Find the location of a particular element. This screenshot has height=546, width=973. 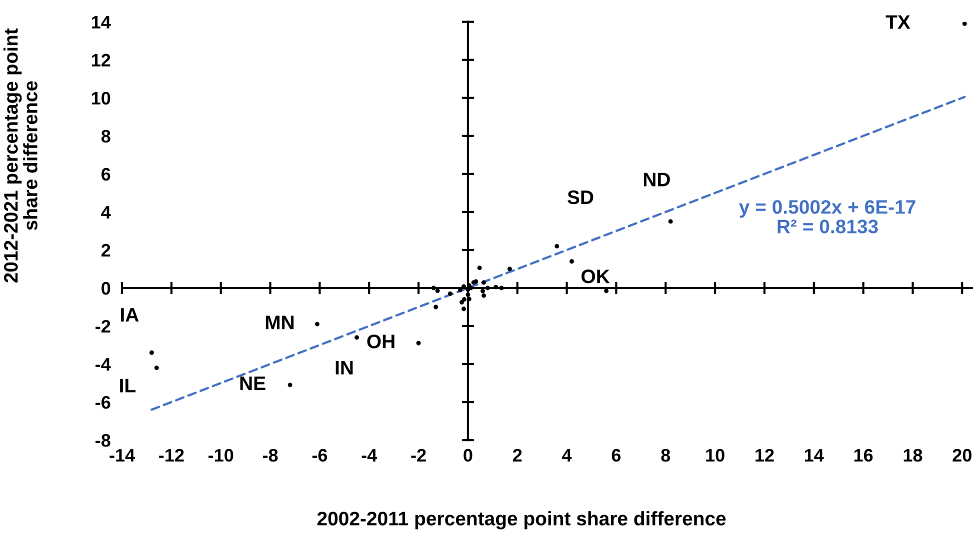

x-tick-label: 12 is located at coordinates (765, 455).